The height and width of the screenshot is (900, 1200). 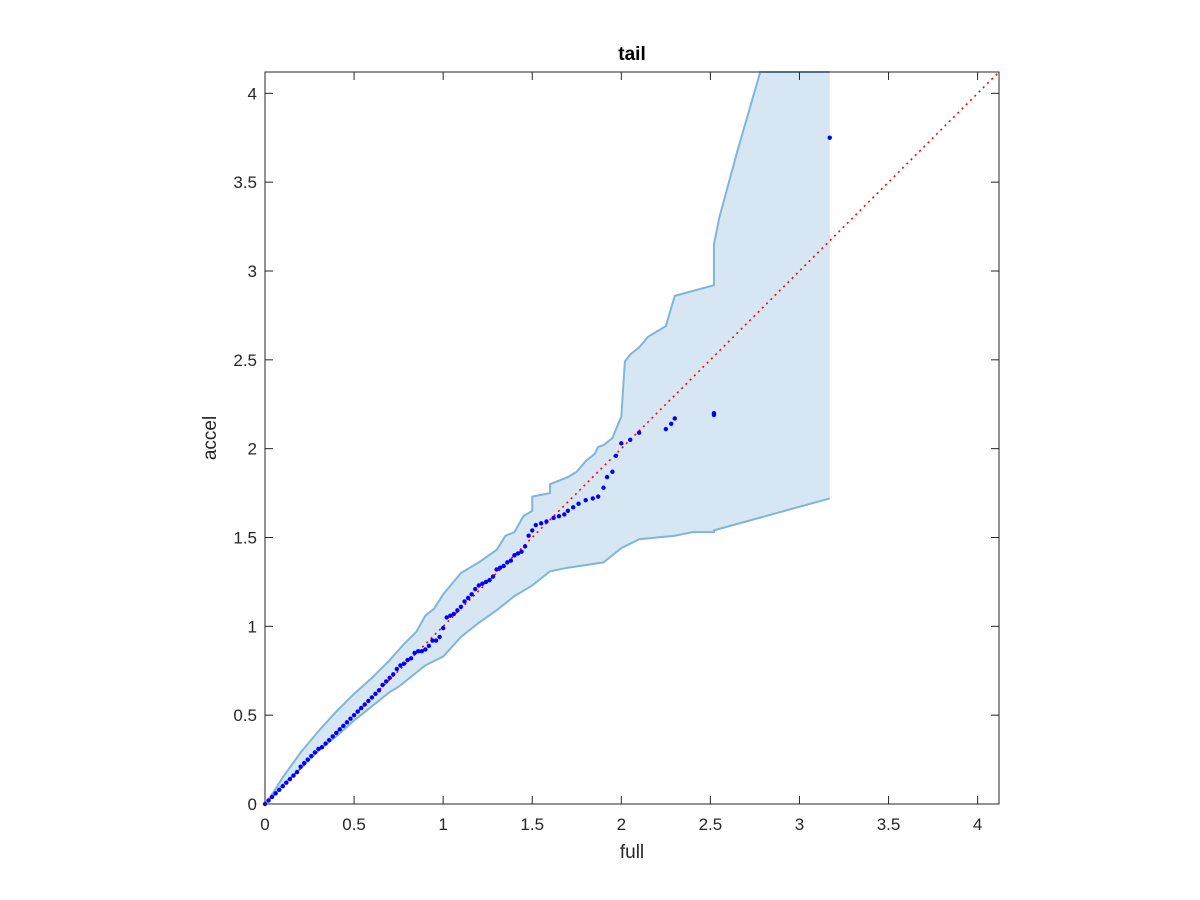 What do you see at coordinates (442, 824) in the screenshot?
I see `x-tick-label: 1` at bounding box center [442, 824].